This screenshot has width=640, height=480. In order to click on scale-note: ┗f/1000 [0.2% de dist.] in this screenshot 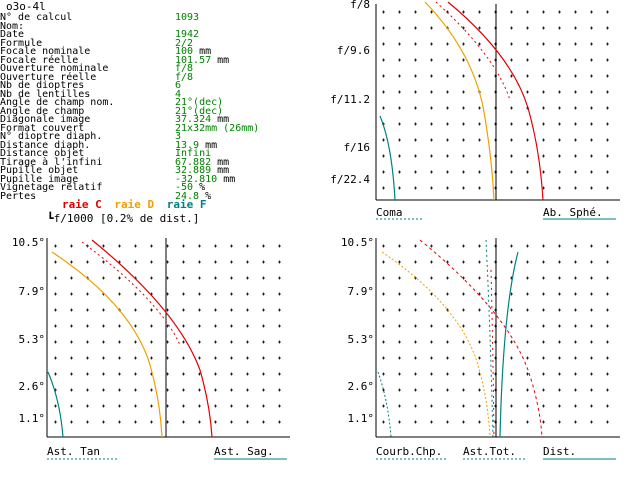, I will do `click(123, 218)`.